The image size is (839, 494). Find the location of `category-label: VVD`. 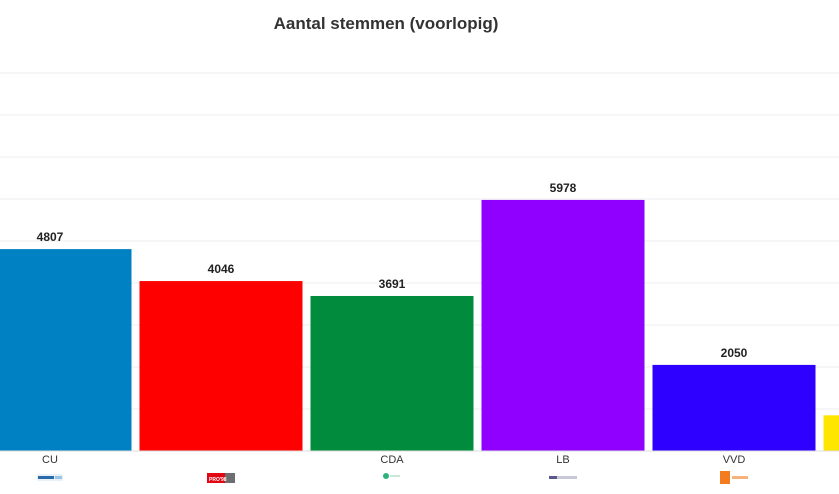

category-label: VVD is located at coordinates (734, 460).